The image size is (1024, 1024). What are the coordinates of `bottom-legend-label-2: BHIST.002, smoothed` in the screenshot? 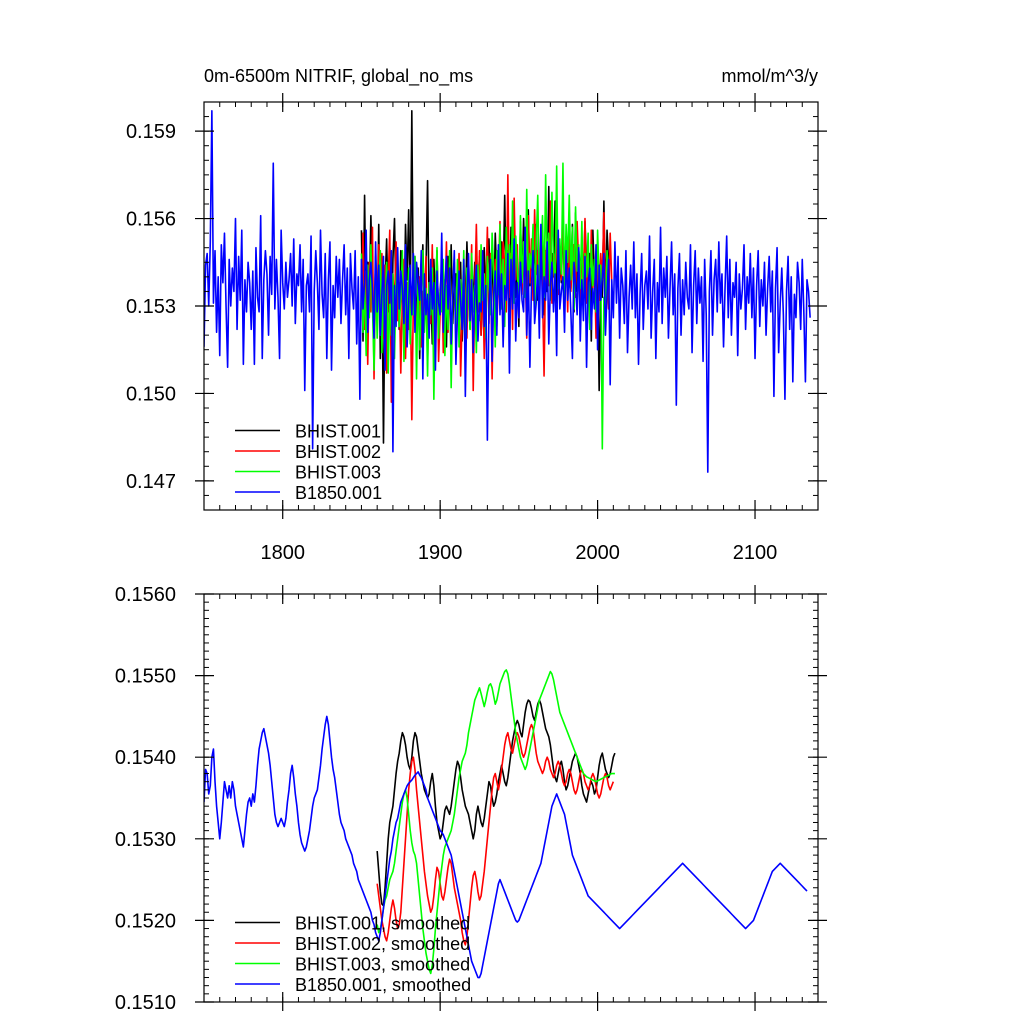 It's located at (382, 944).